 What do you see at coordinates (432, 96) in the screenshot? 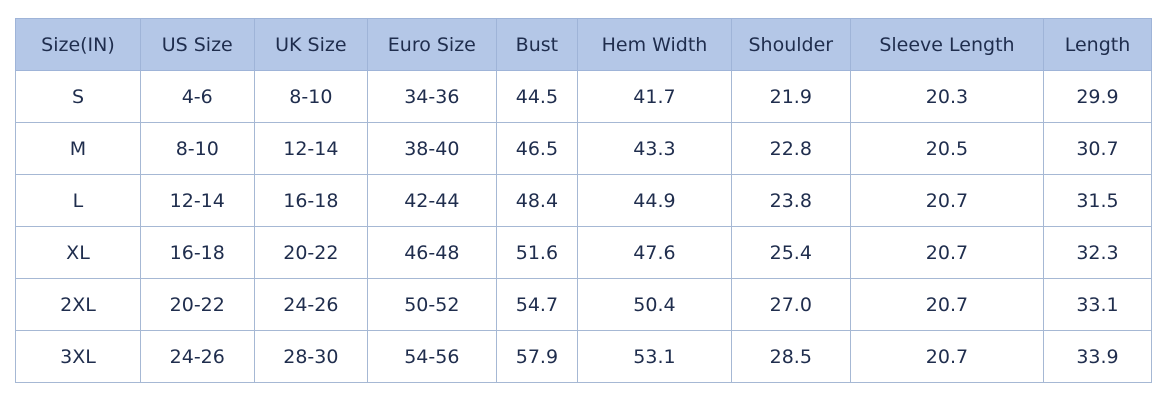
I see `table-cell: 34-36` at bounding box center [432, 96].